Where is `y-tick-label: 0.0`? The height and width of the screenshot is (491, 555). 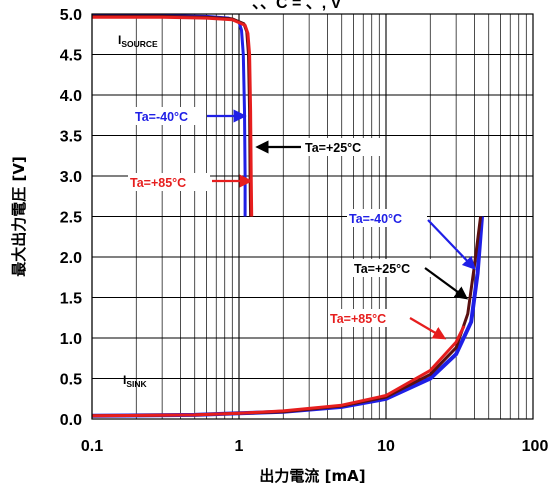
y-tick-label: 0.0 is located at coordinates (71, 420).